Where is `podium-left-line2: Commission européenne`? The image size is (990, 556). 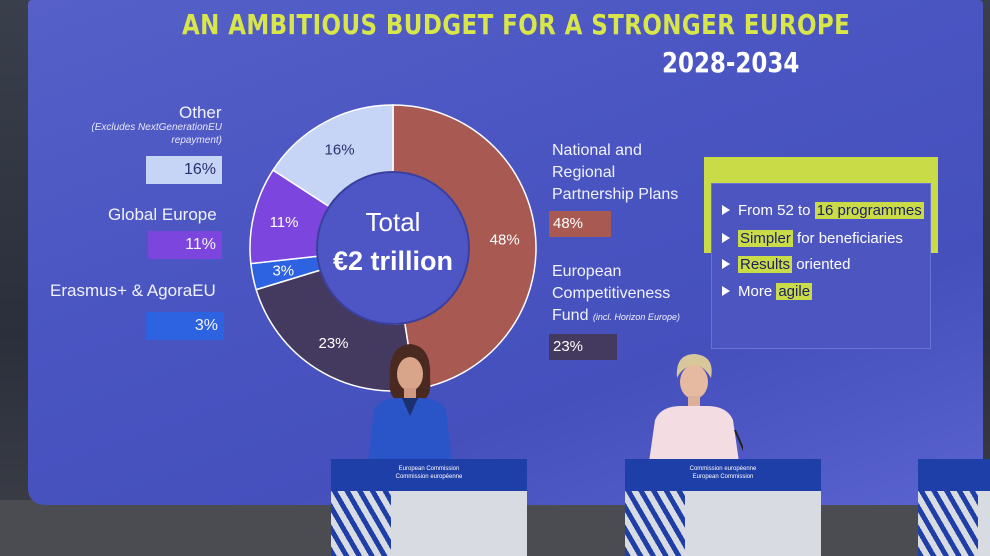
podium-left-line2: Commission européenne is located at coordinates (429, 477).